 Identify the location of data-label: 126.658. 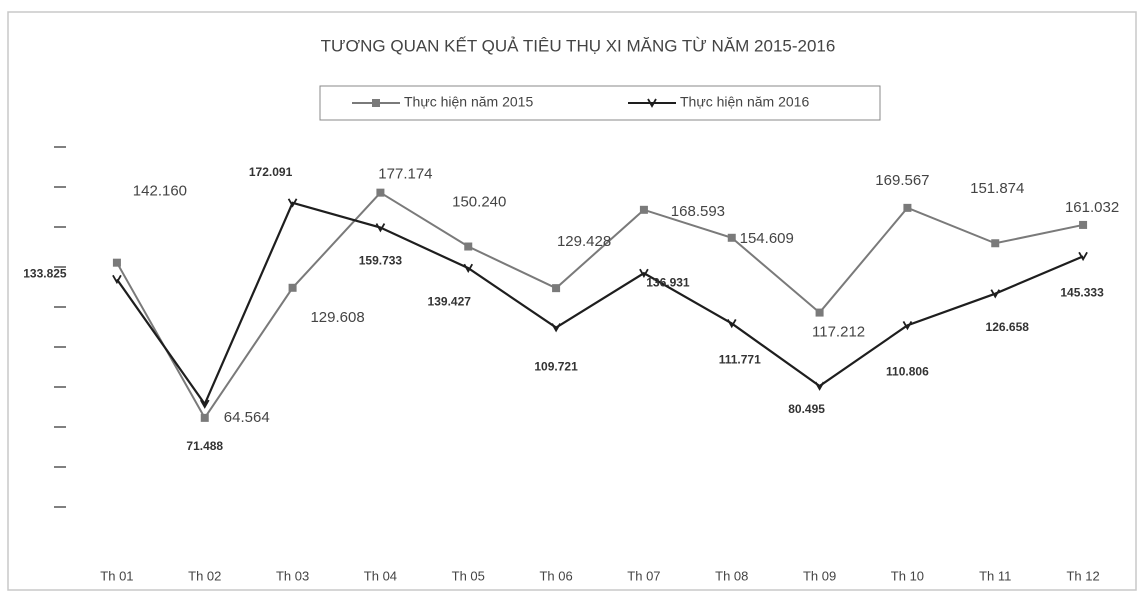
(1008, 327).